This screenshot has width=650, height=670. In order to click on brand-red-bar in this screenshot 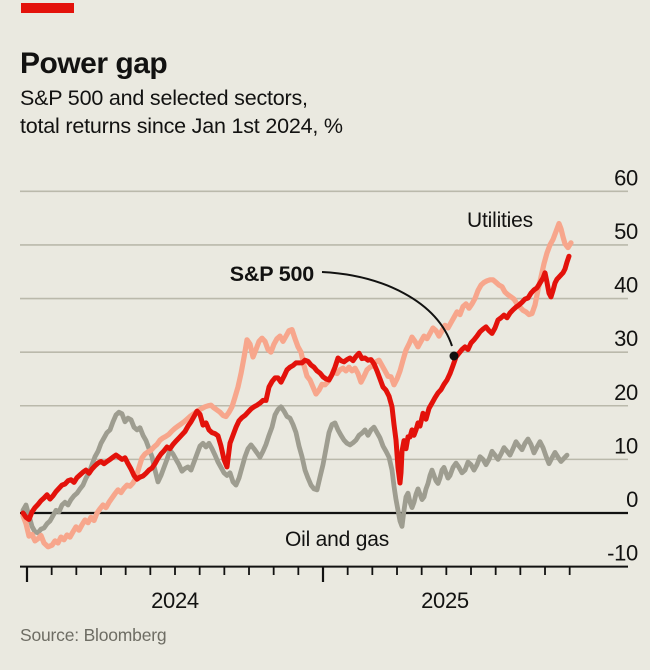, I will do `click(47, 8)`.